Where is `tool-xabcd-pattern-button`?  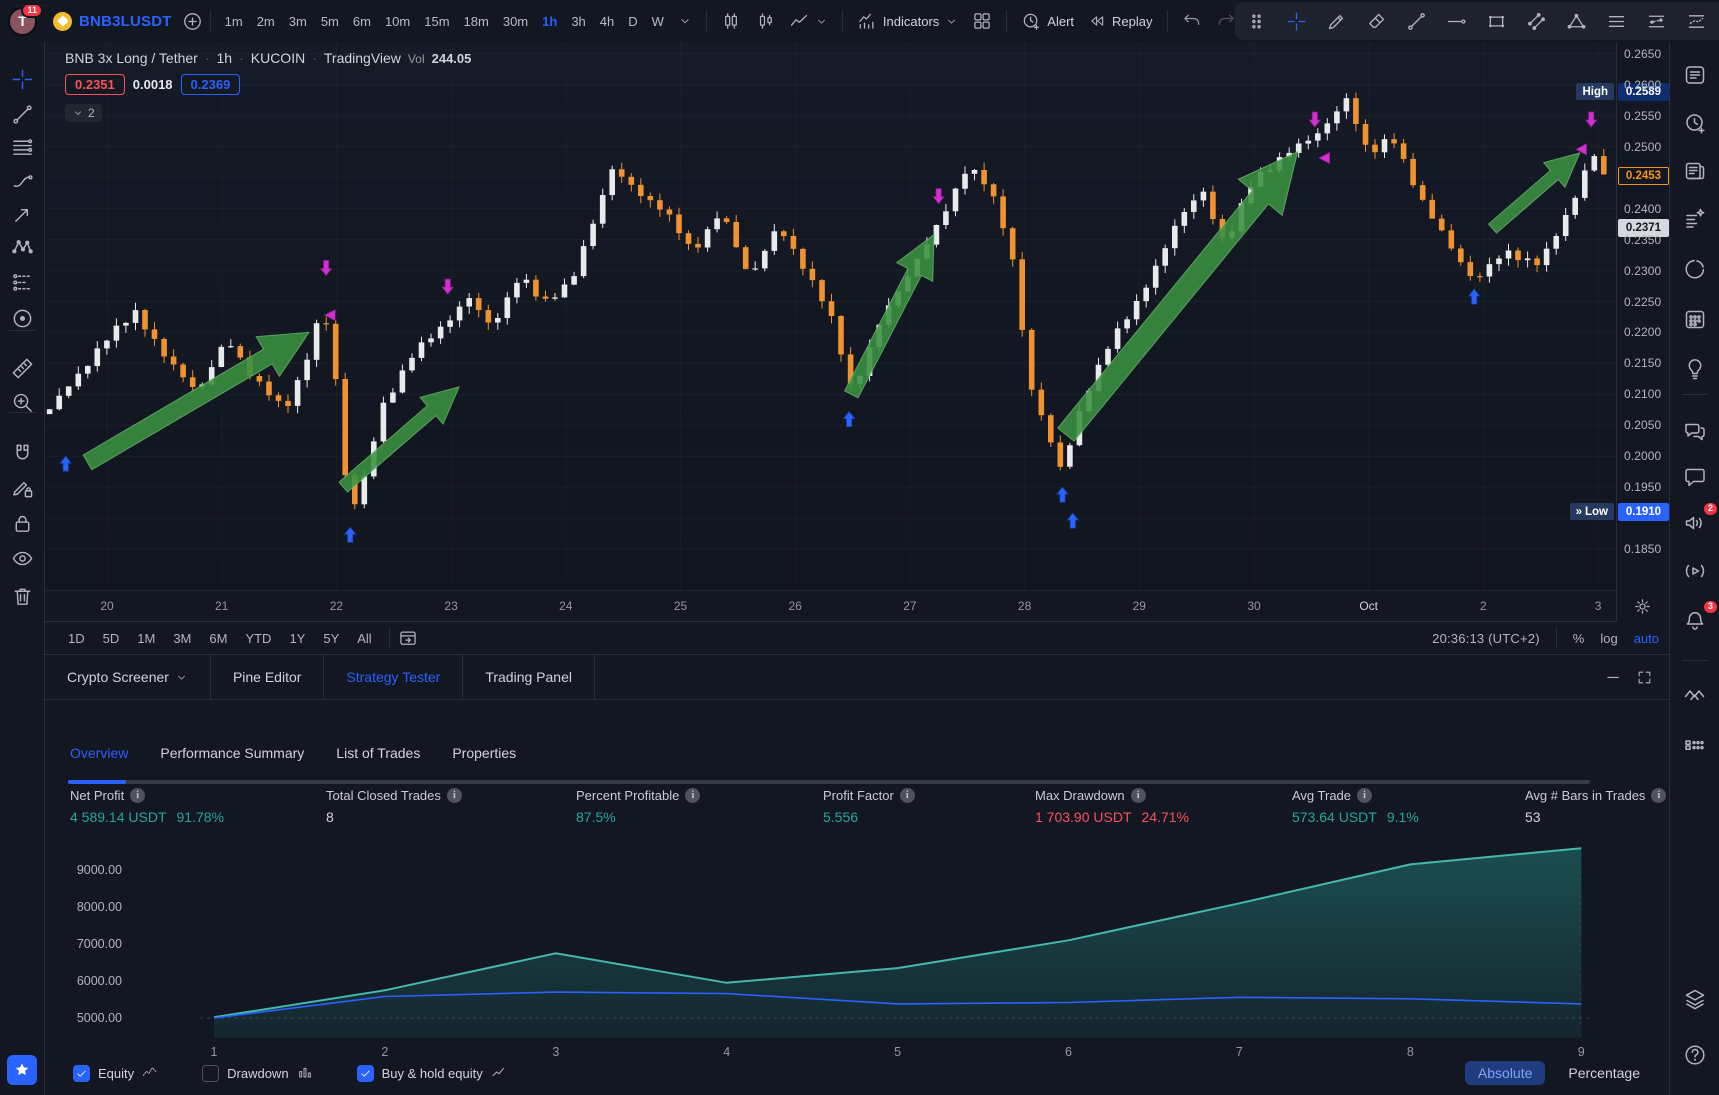
tool-xabcd-pattern-button is located at coordinates (22, 247).